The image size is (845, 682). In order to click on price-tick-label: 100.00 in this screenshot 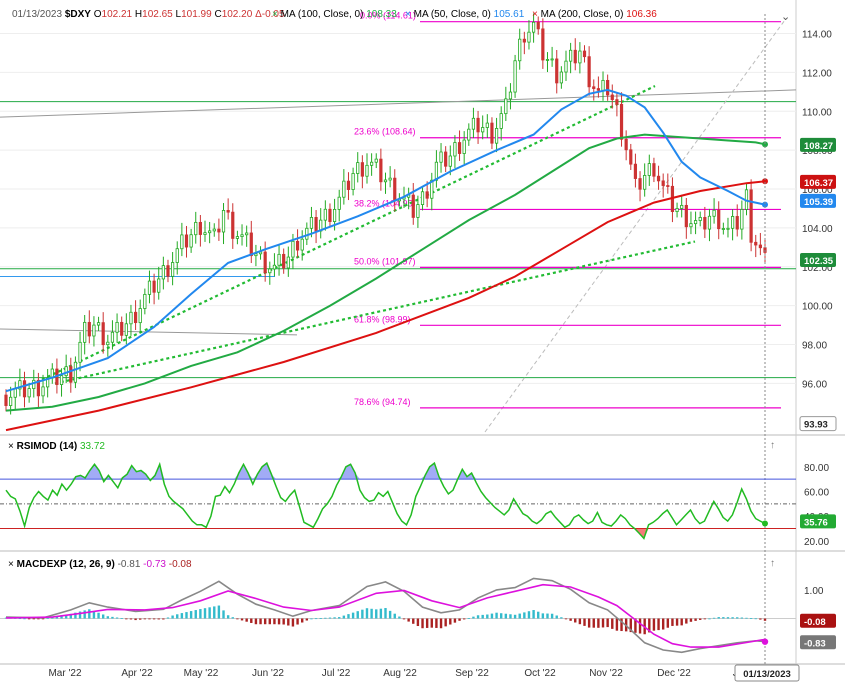, I will do `click(817, 307)`.